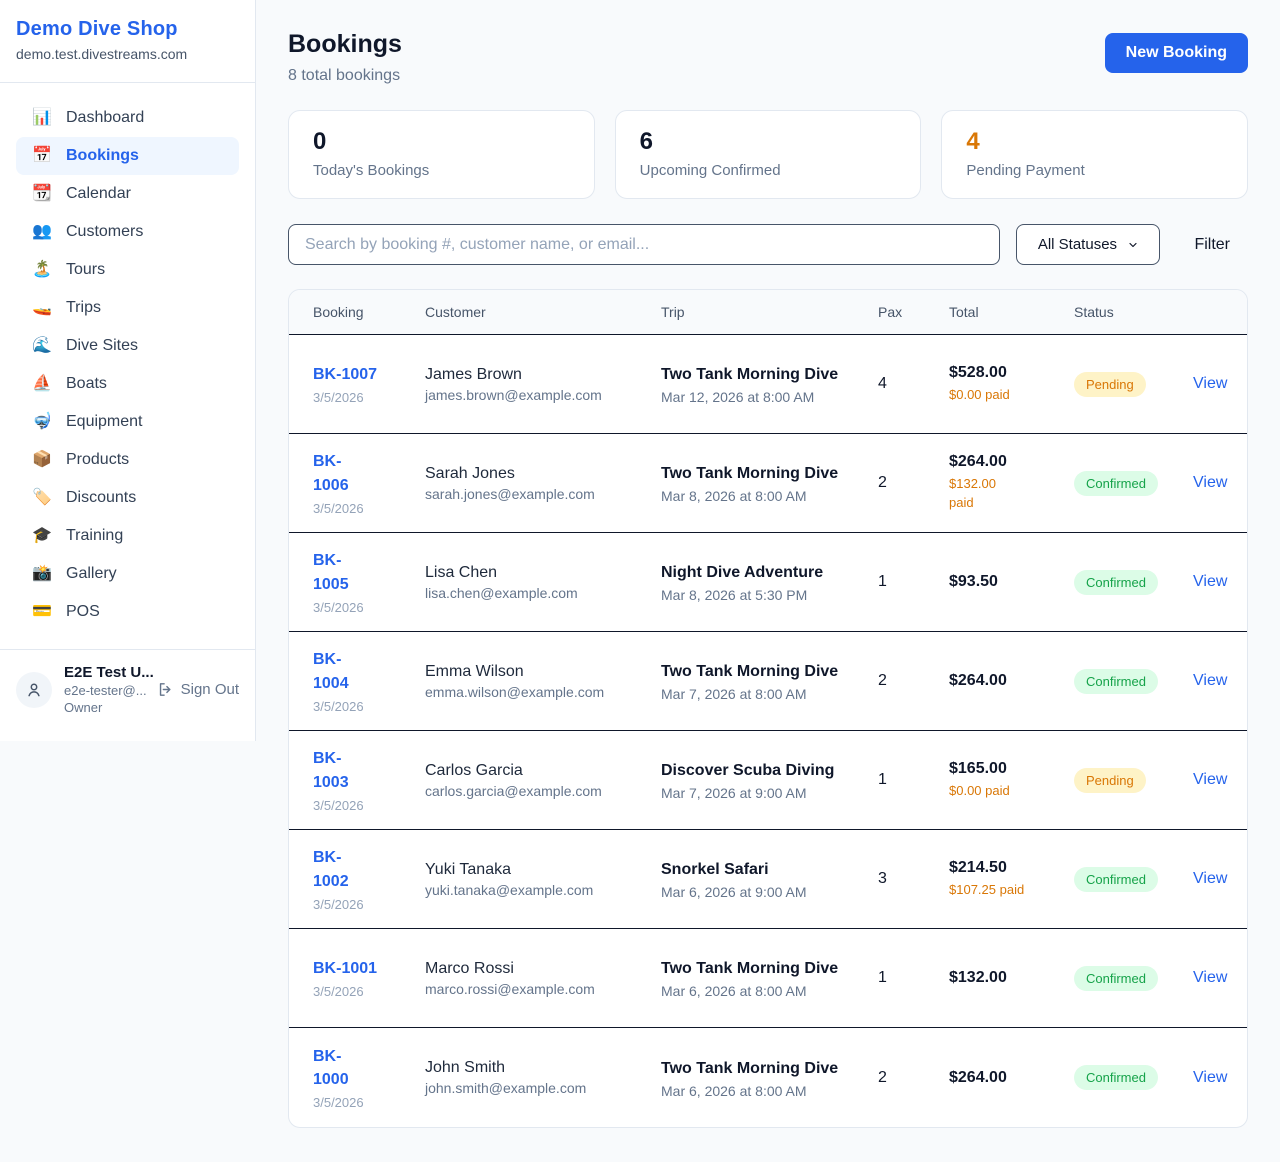  I want to click on tours-icon: 🏝️, so click(42, 269).